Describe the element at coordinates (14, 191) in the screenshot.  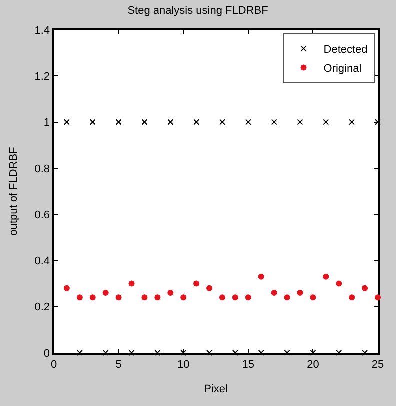
I see `y-axis-title: output of FLDRBF` at that location.